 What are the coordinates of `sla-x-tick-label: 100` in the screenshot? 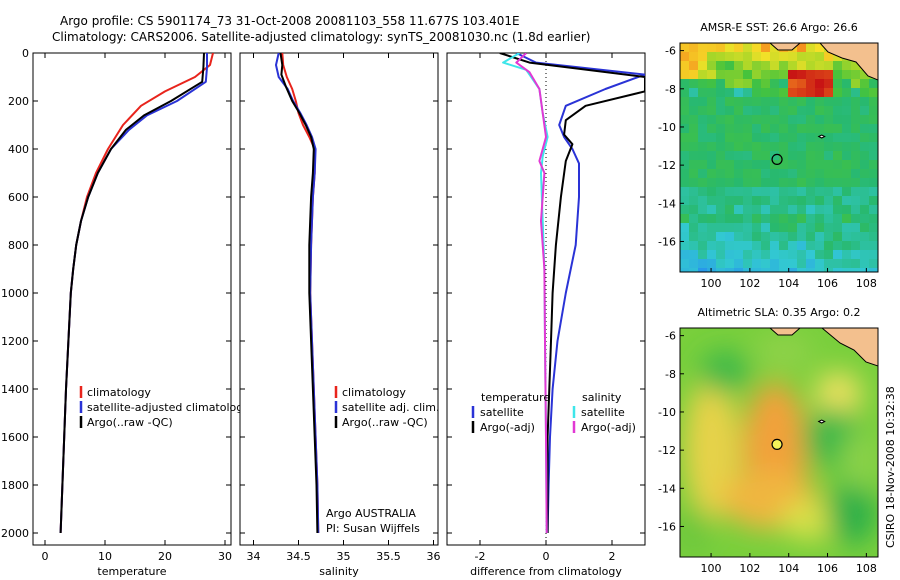 It's located at (711, 568).